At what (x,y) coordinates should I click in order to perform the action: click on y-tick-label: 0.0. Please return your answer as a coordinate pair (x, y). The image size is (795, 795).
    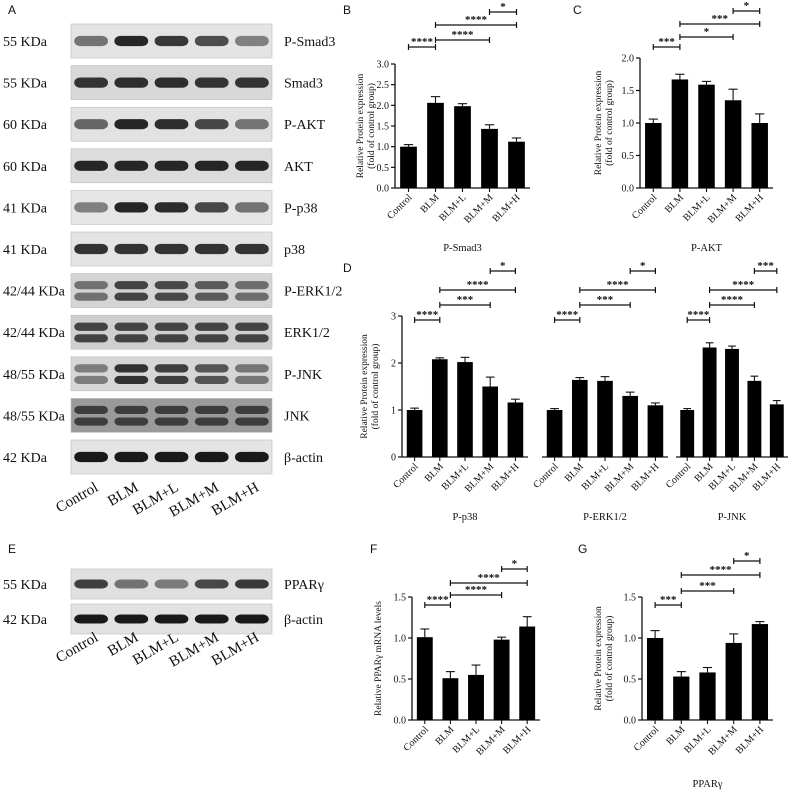
    Looking at the image, I should click on (383, 189).